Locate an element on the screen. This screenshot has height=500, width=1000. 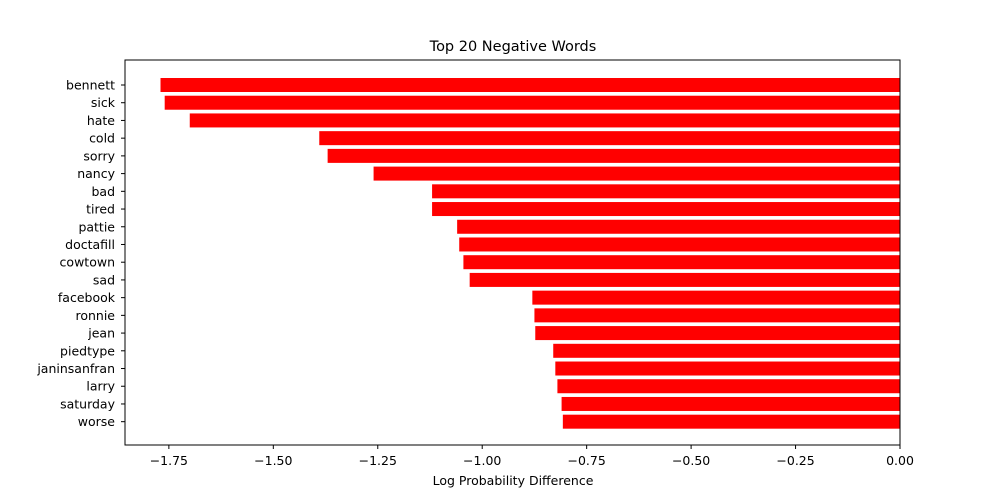
y-tick-label: sick is located at coordinates (103, 102).